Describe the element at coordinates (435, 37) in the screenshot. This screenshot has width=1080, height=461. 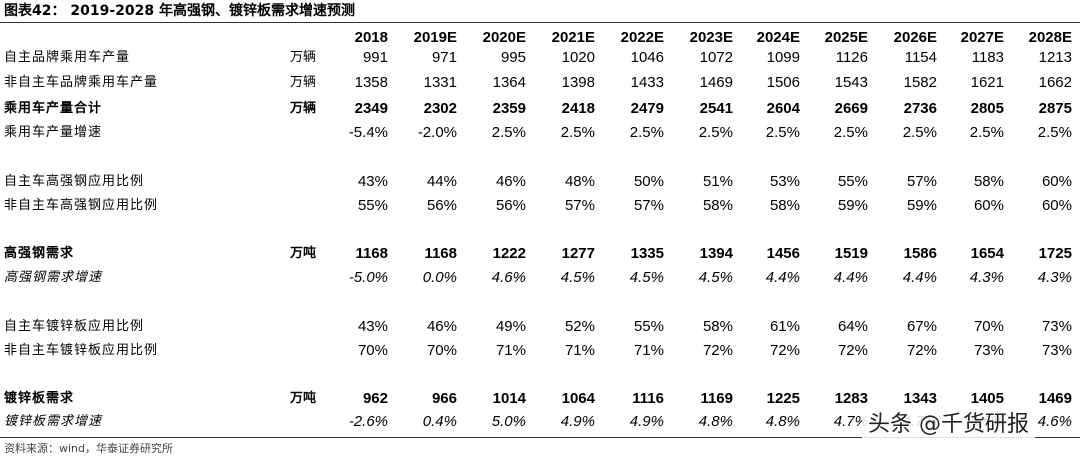
I see `year-header: 2019E` at that location.